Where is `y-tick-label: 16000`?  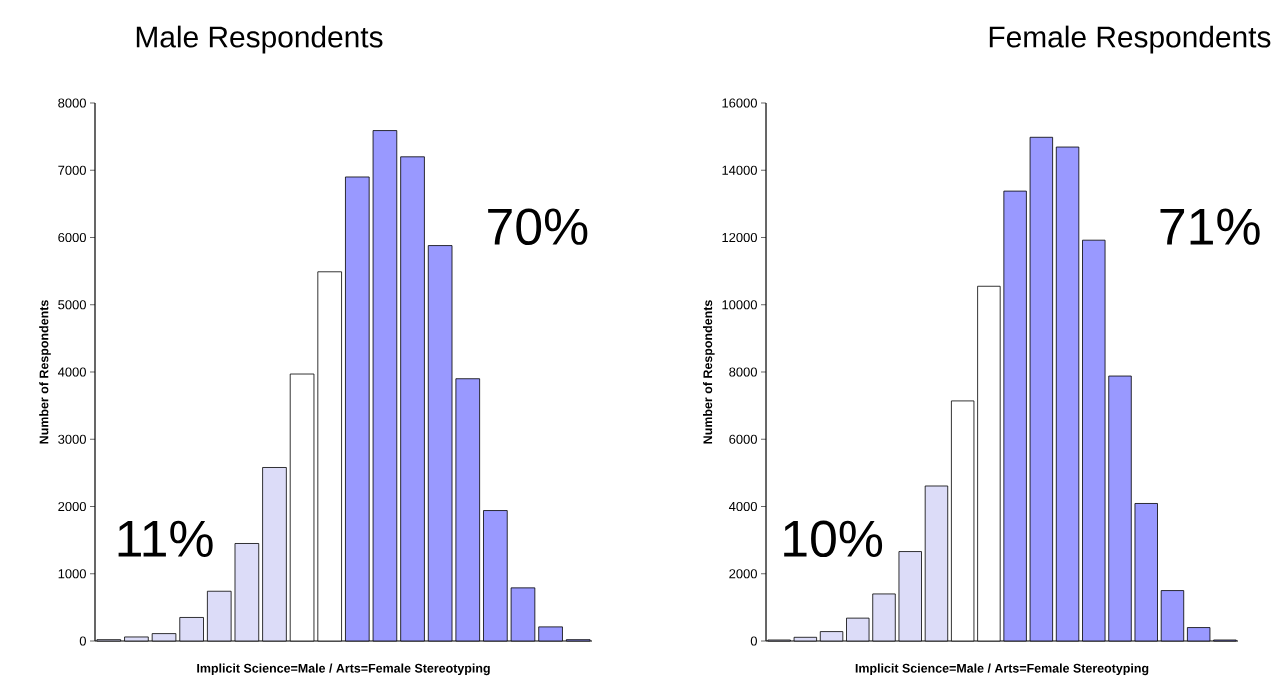
y-tick-label: 16000 is located at coordinates (739, 103).